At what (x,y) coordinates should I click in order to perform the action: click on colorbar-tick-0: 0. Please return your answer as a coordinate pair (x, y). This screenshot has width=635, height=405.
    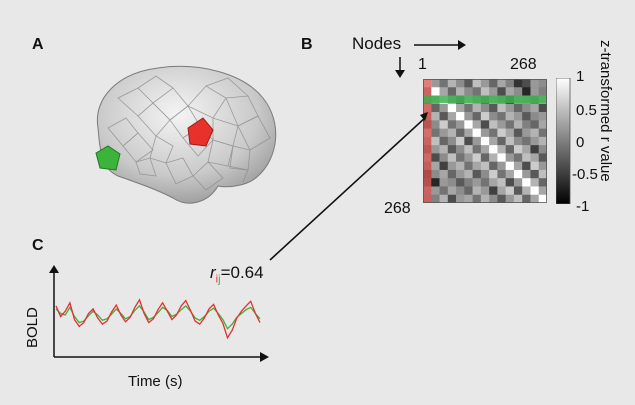
    Looking at the image, I should click on (580, 142).